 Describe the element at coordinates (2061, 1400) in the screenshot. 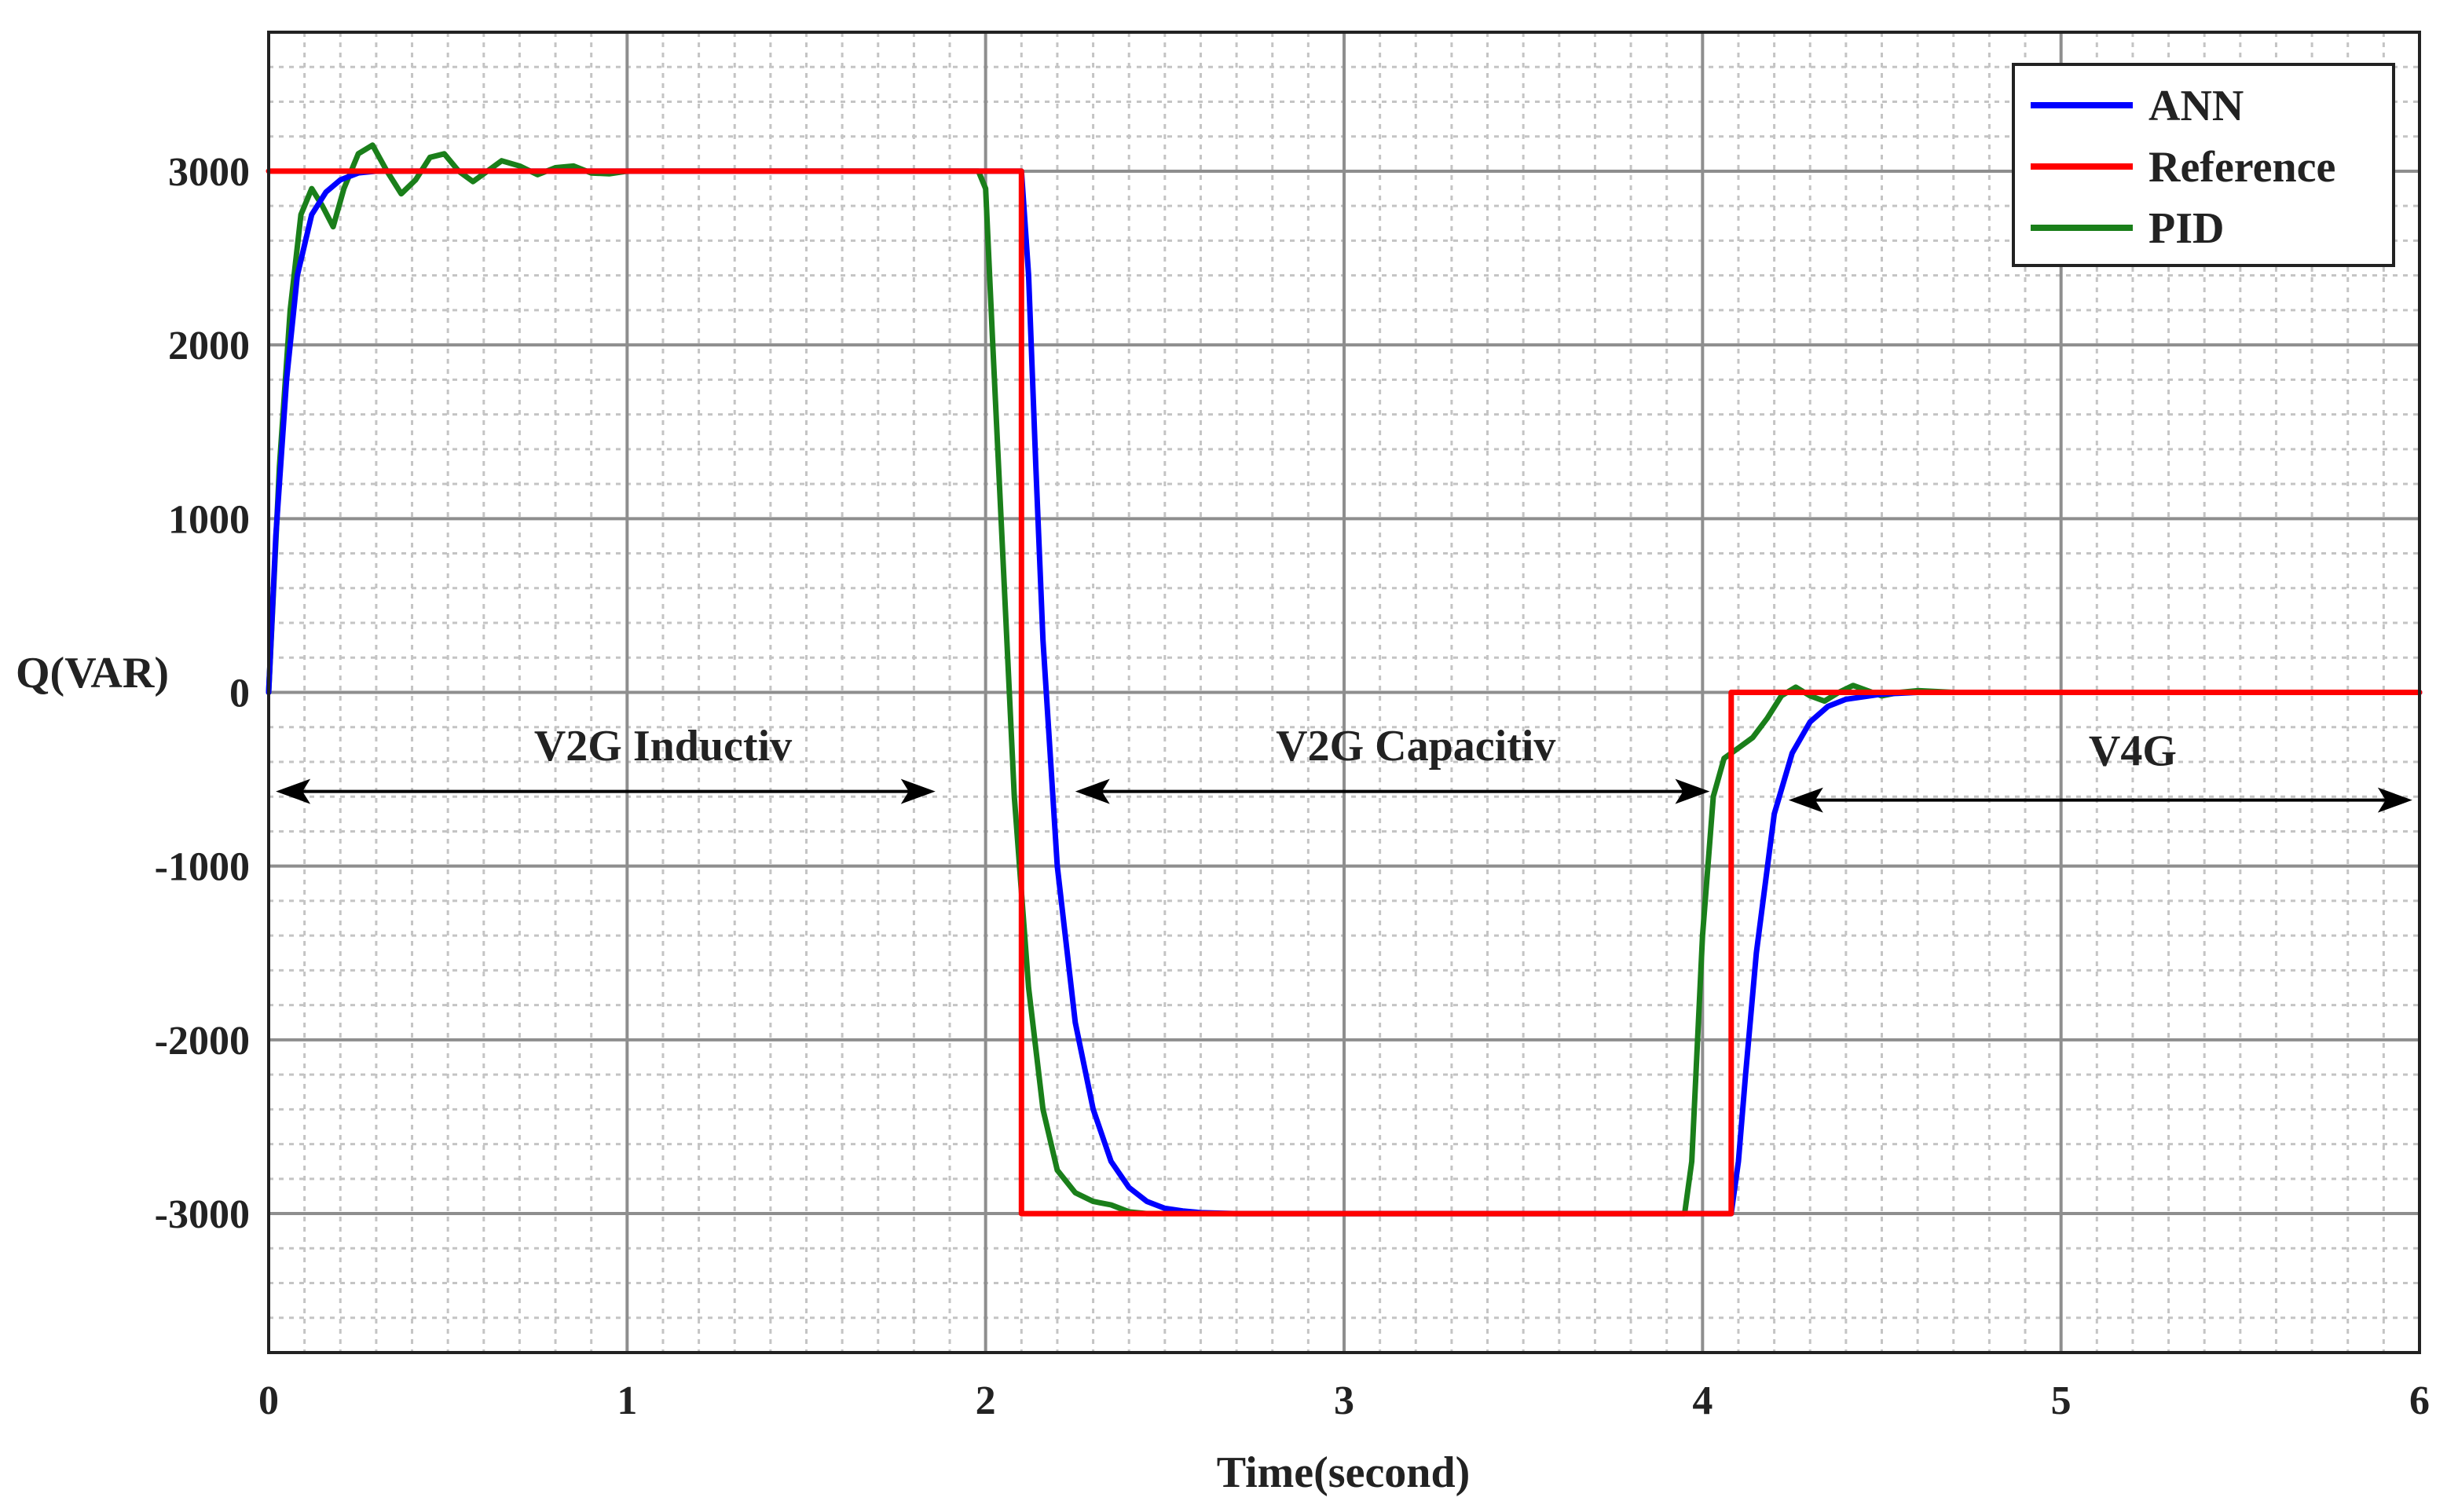

I see `x-tick-label: 5` at that location.